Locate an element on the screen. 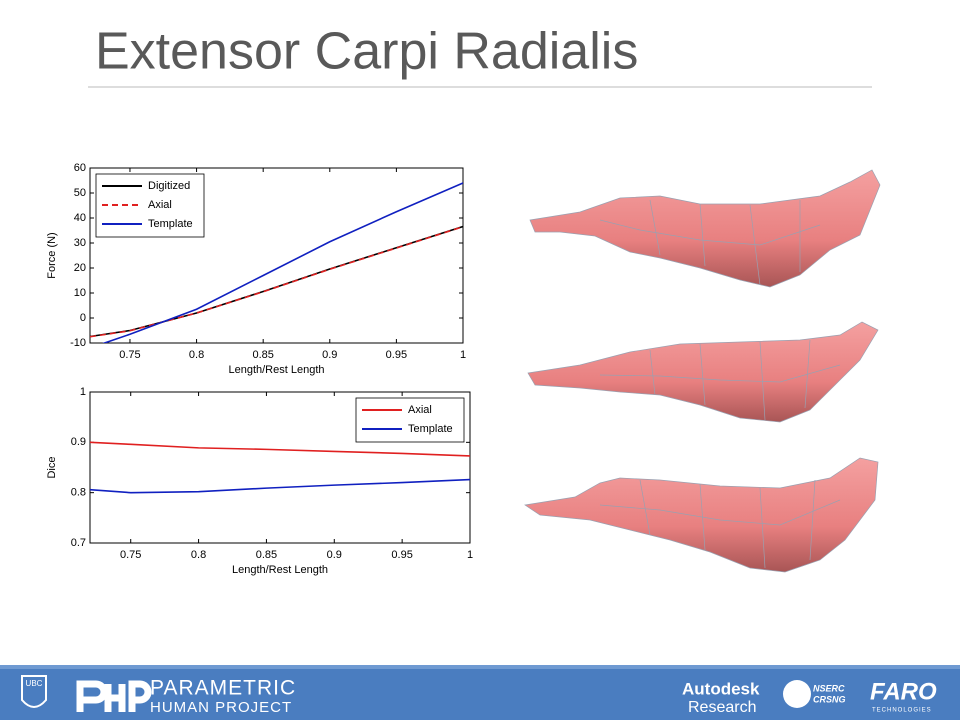  y-tick-label: 0 is located at coordinates (83, 318).